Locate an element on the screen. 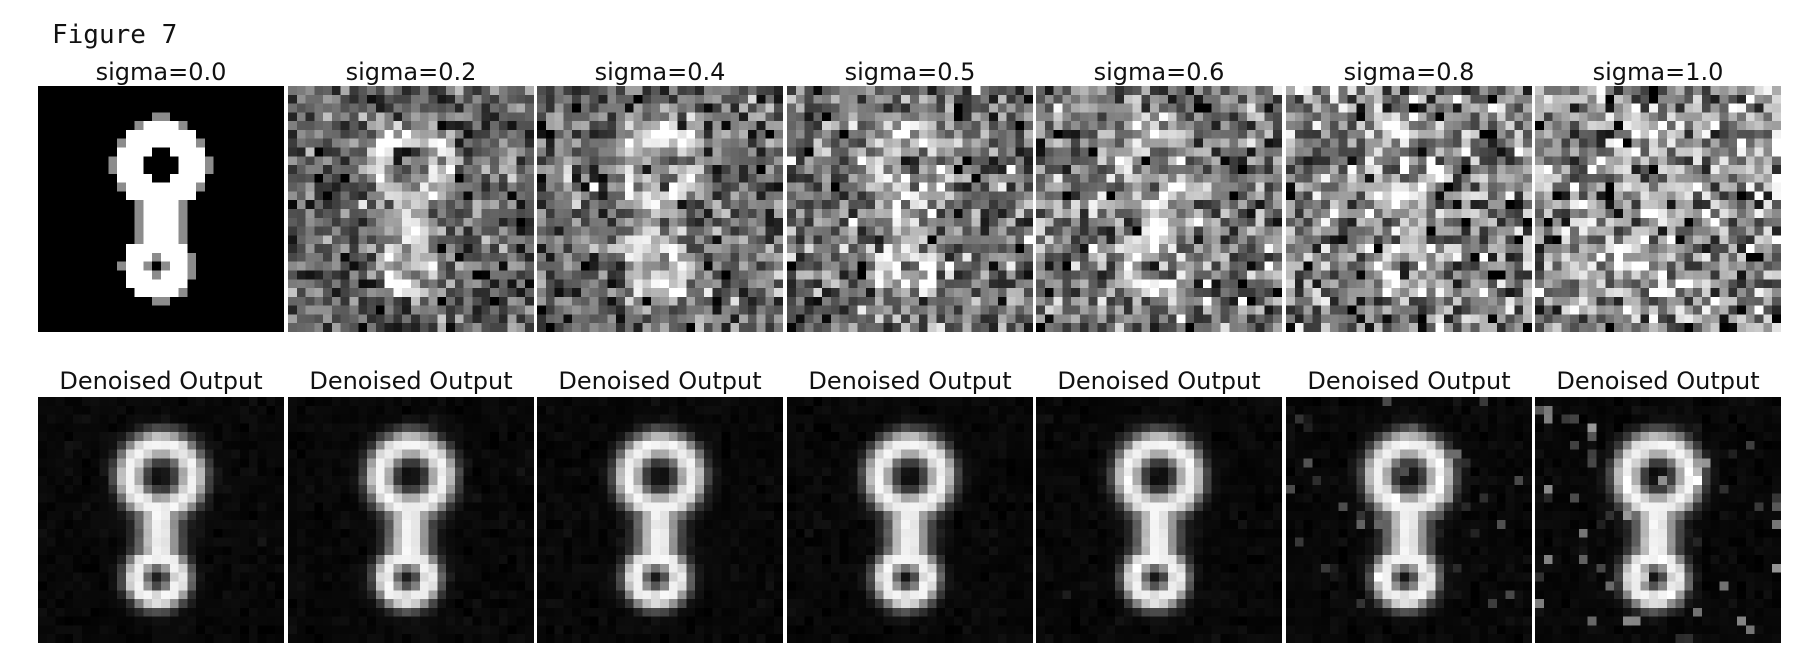  noisy-title-2: sigma=0.4 is located at coordinates (660, 72).